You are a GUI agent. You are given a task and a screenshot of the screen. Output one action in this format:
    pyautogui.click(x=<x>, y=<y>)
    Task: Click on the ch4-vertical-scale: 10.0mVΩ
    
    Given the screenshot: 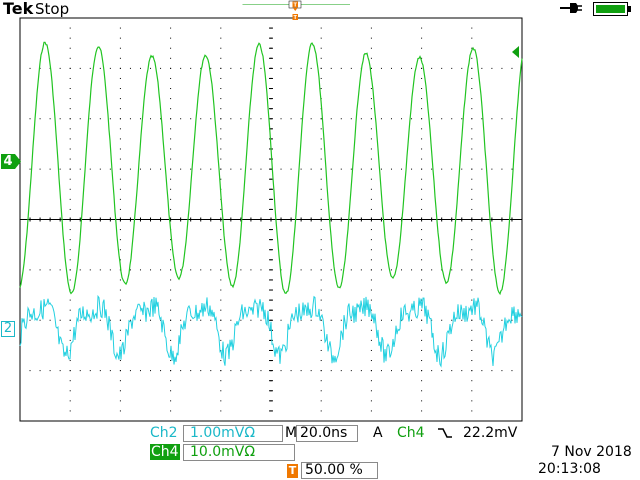 What is the action you would take?
    pyautogui.click(x=239, y=452)
    